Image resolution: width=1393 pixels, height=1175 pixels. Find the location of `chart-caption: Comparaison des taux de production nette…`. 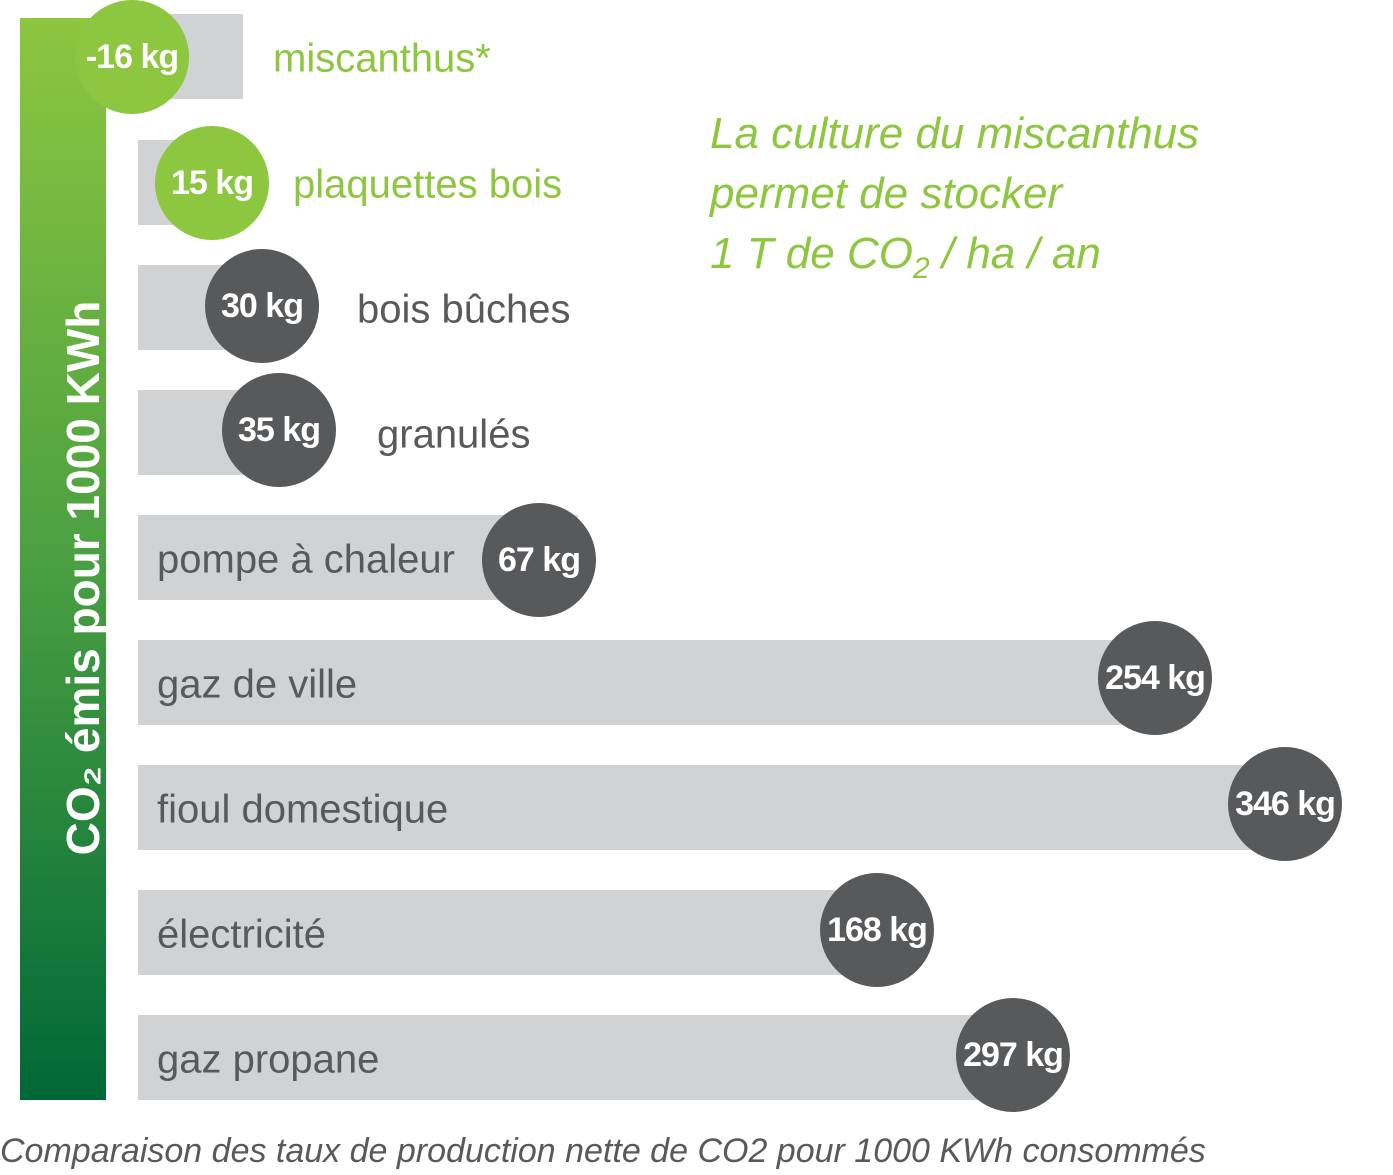

chart-caption: Comparaison des taux de production nette… is located at coordinates (603, 1151).